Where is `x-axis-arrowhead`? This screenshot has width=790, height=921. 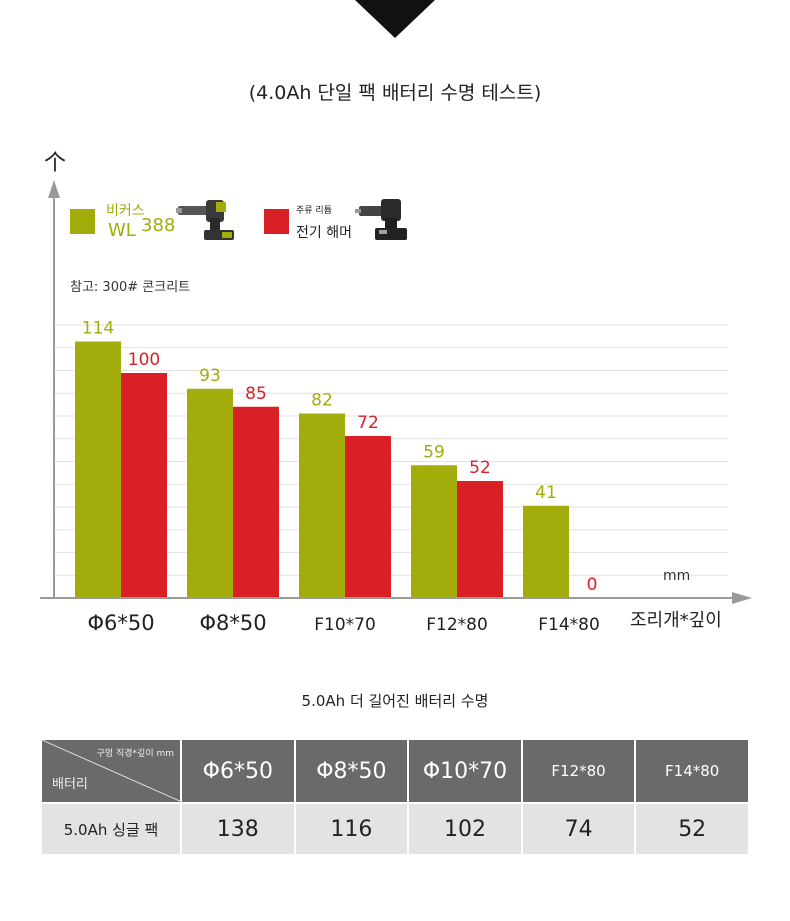 x-axis-arrowhead is located at coordinates (742, 598).